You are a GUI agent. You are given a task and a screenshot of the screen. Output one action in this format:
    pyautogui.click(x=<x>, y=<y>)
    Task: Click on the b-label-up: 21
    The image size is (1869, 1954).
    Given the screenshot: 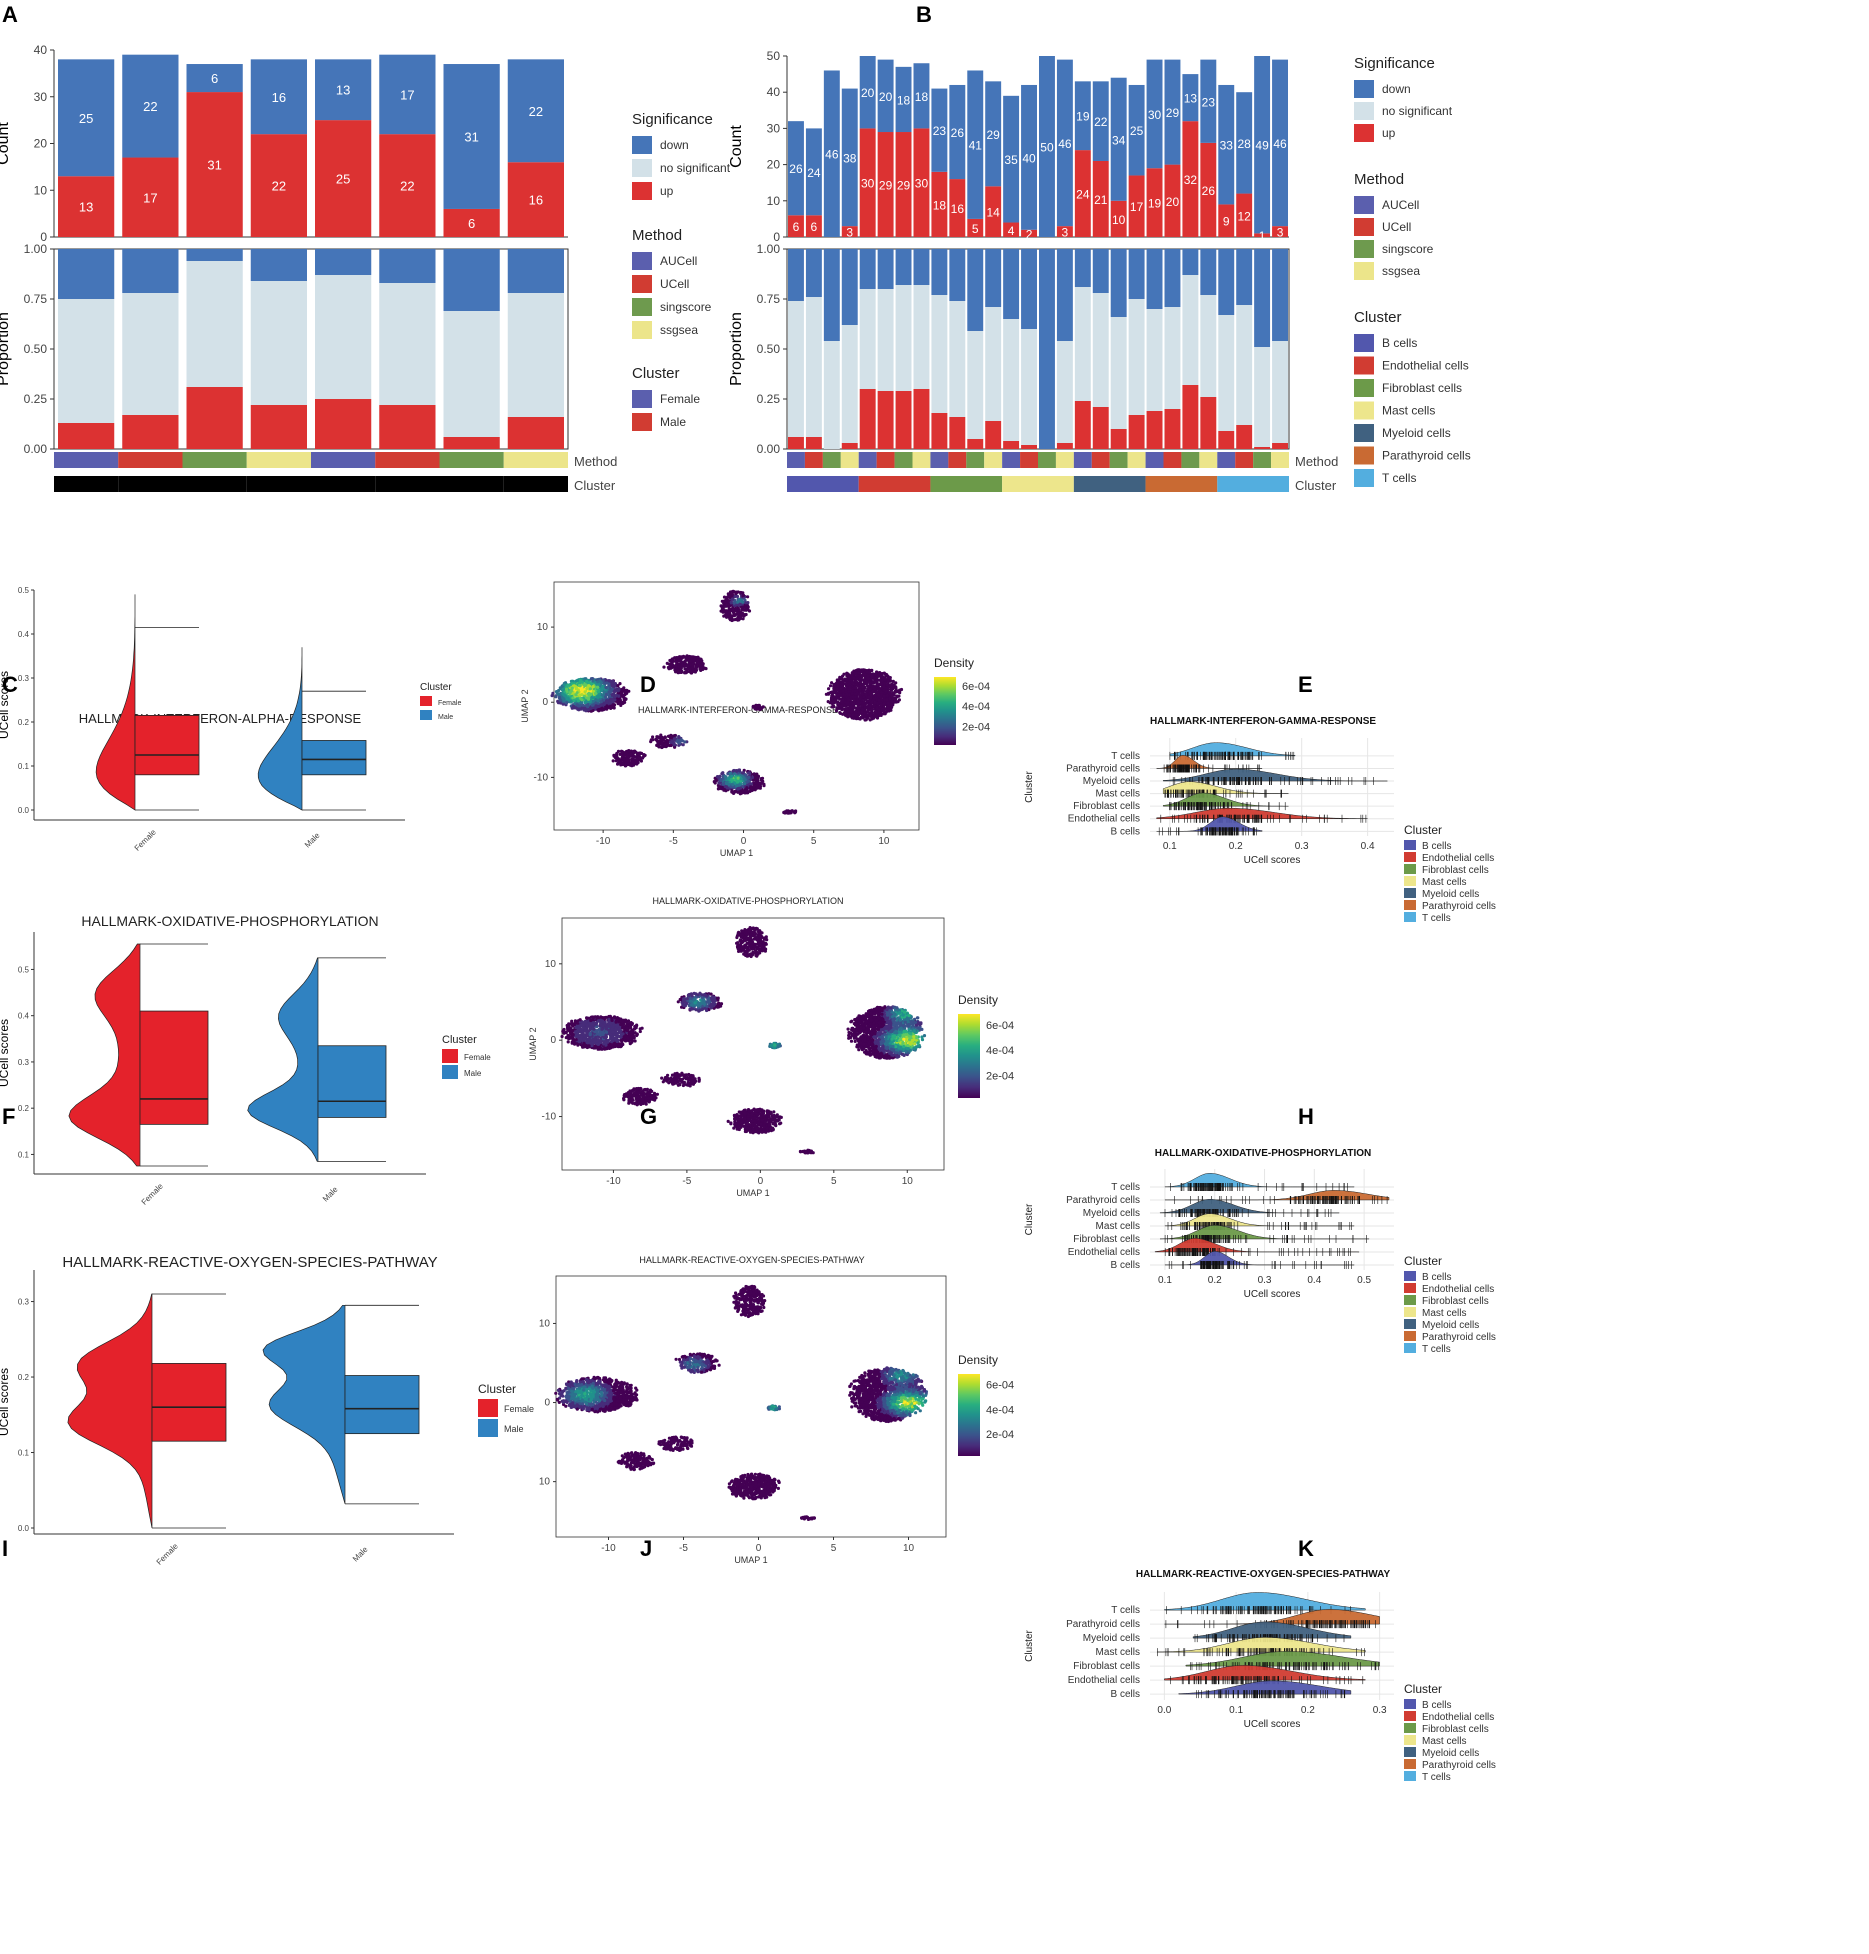 What is the action you would take?
    pyautogui.click(x=1101, y=200)
    